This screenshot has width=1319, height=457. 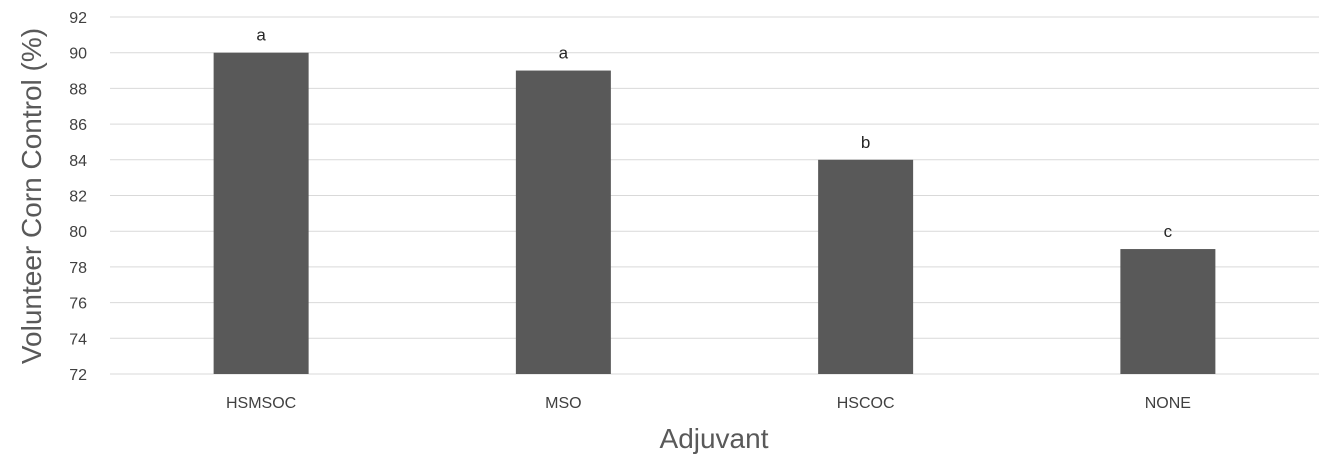 What do you see at coordinates (1168, 311) in the screenshot?
I see `bar-none` at bounding box center [1168, 311].